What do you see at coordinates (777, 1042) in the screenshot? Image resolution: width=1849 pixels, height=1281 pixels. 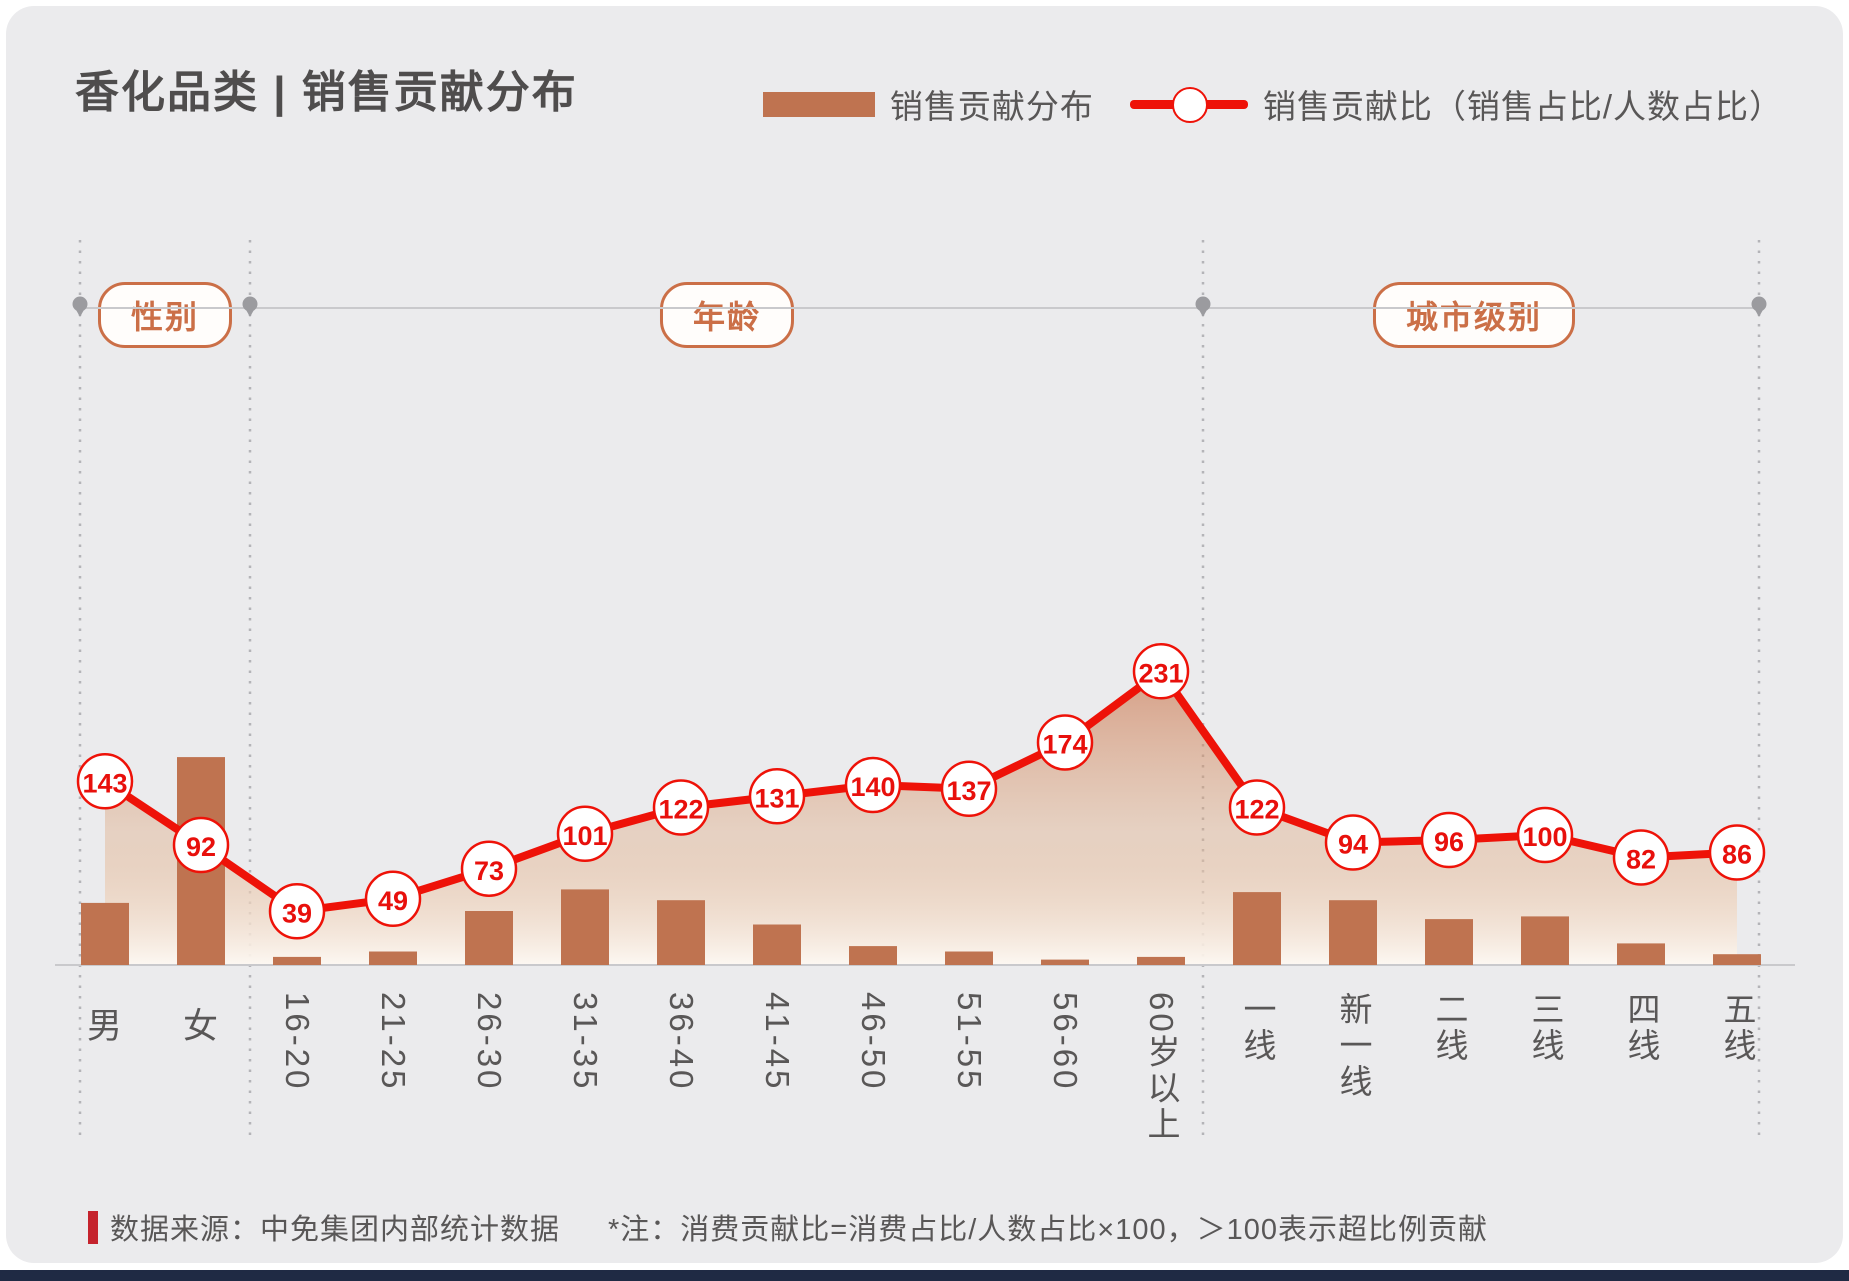 I see `category-label: 41-45` at bounding box center [777, 1042].